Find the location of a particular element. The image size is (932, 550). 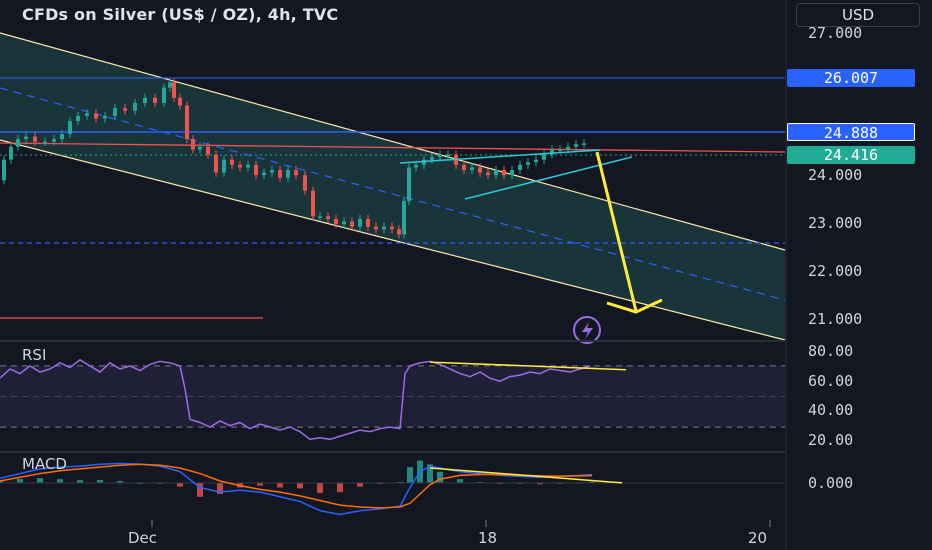

price-tag-last: 24.416 is located at coordinates (851, 155).